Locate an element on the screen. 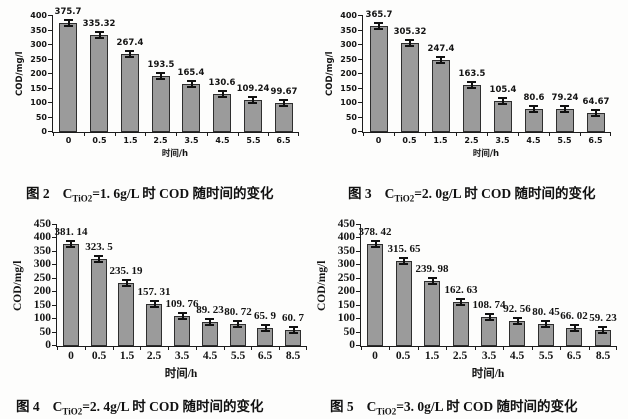  bar-value-label: 323. 5 is located at coordinates (99, 247).